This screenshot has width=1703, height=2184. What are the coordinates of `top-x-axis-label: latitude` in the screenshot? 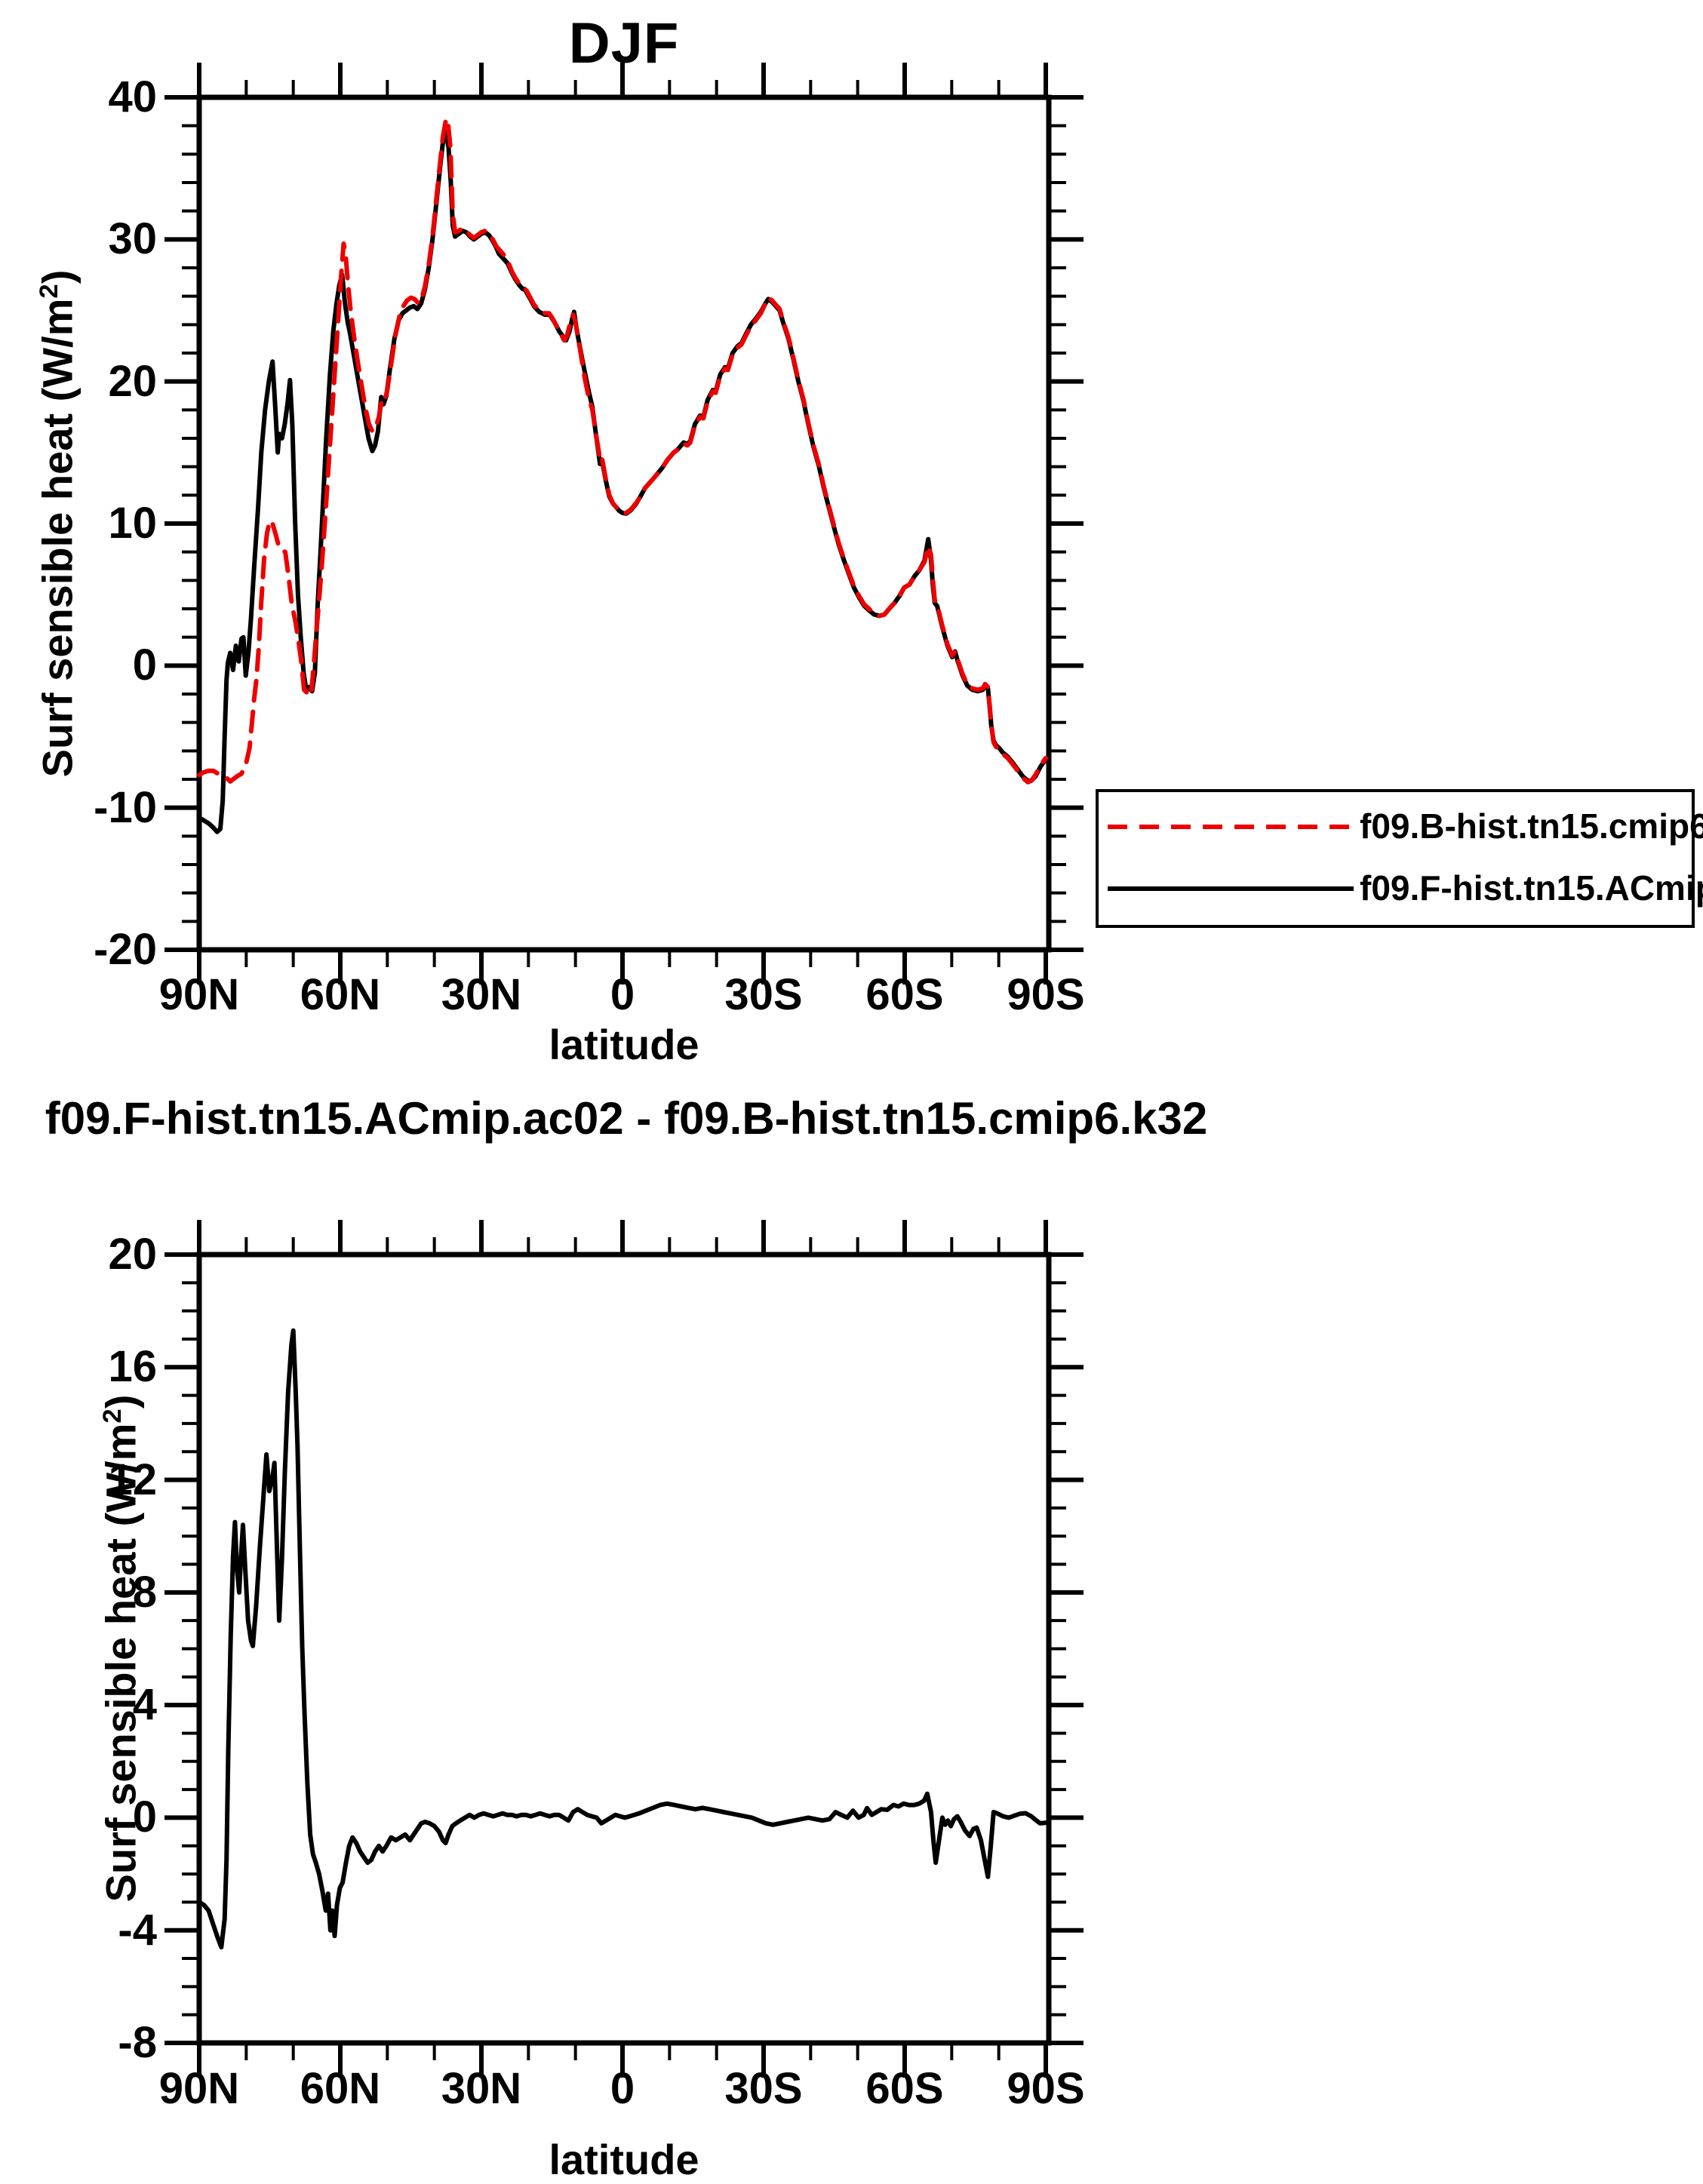 It's located at (624, 1044).